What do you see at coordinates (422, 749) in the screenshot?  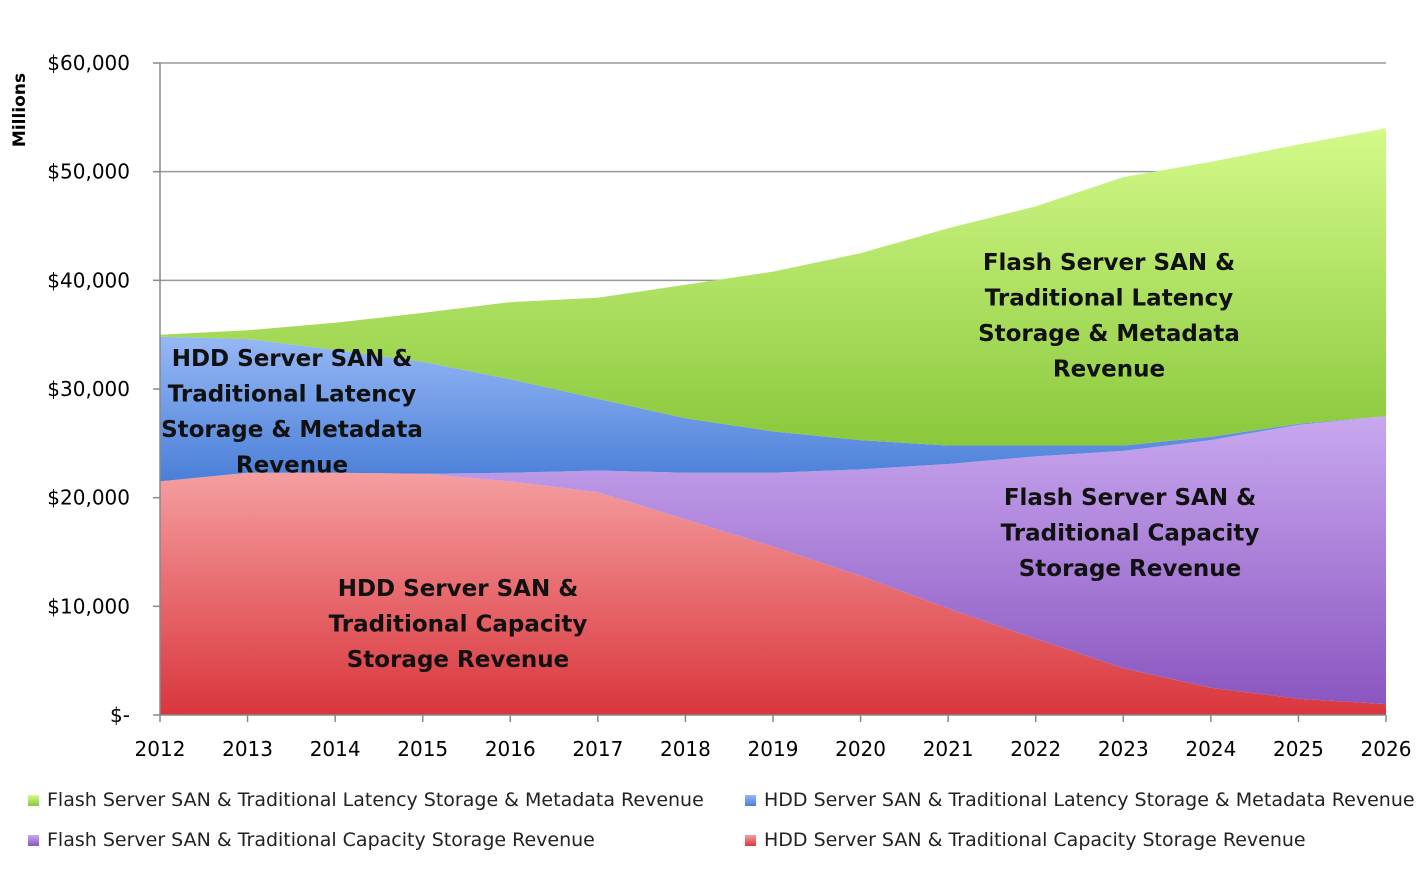 I see `x-tick-label: 2015` at bounding box center [422, 749].